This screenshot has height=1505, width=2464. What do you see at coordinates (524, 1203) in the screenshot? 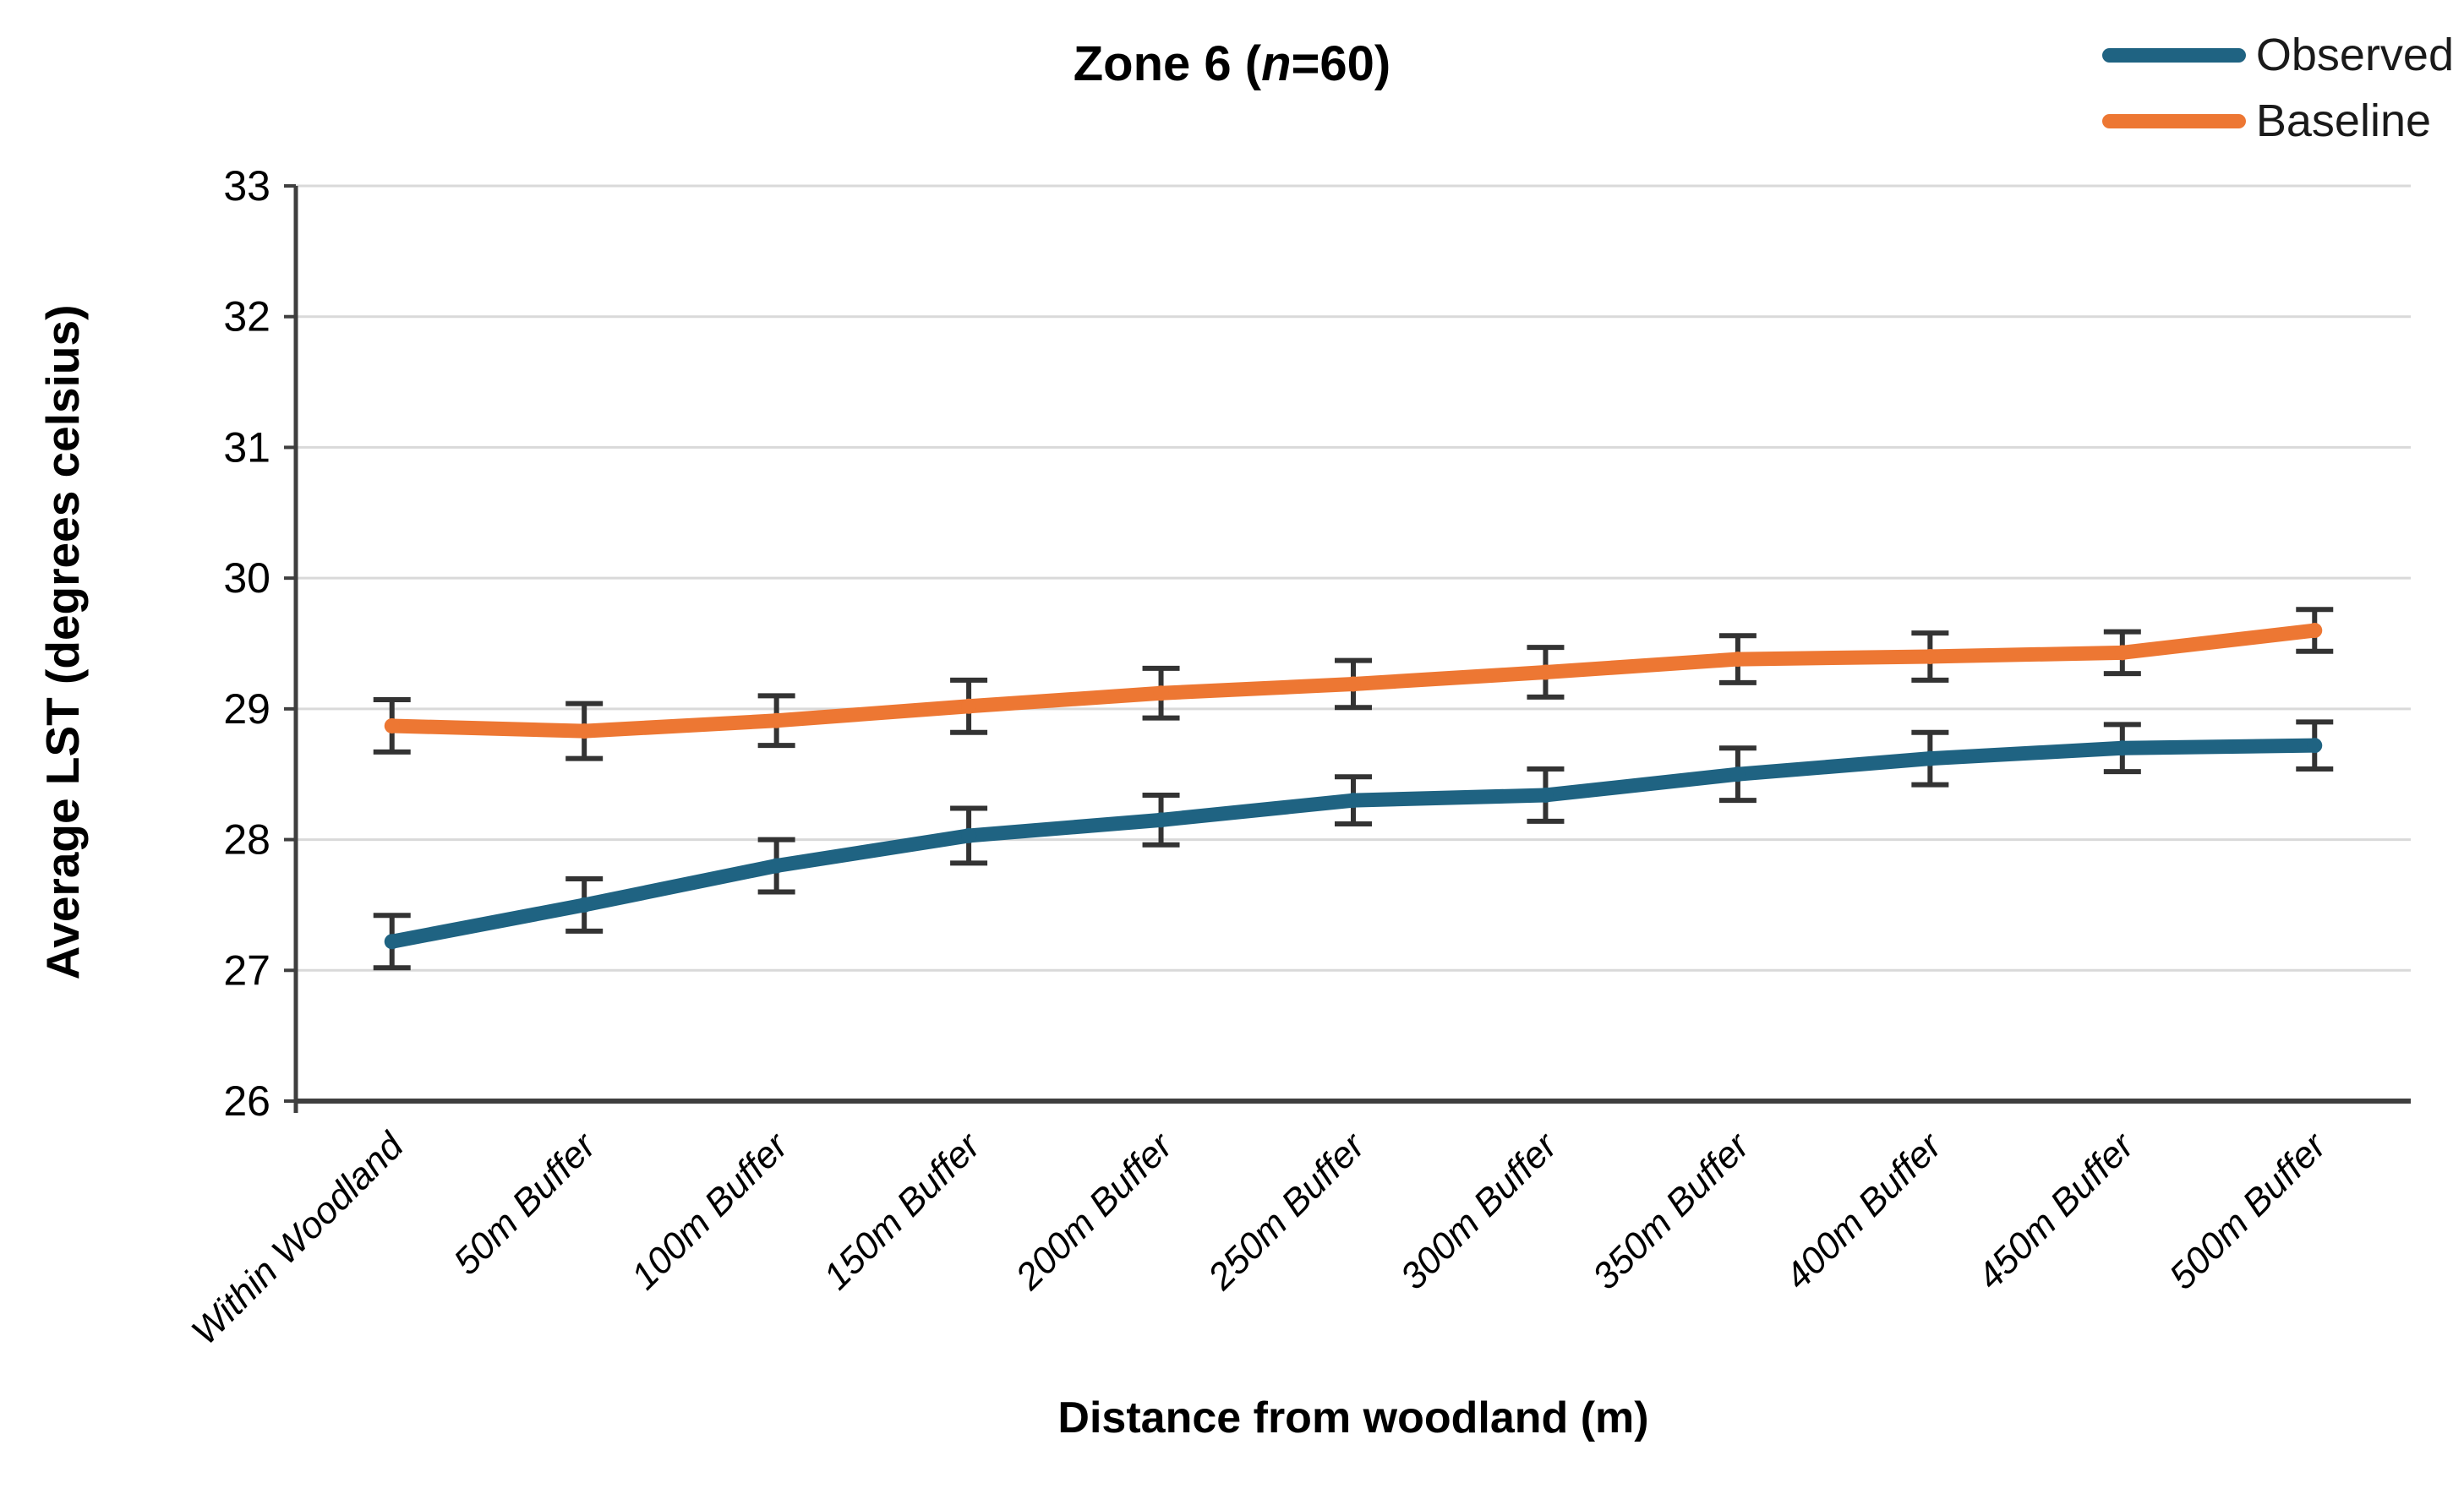
I see `x-tick-label: 50m Buffer` at bounding box center [524, 1203].